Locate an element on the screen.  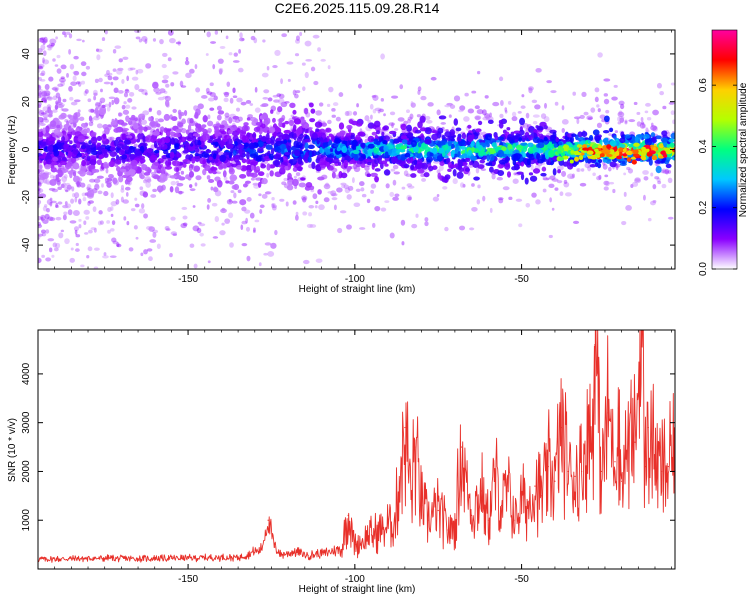
snr-y-tick-label: 4000 is located at coordinates (26, 373).